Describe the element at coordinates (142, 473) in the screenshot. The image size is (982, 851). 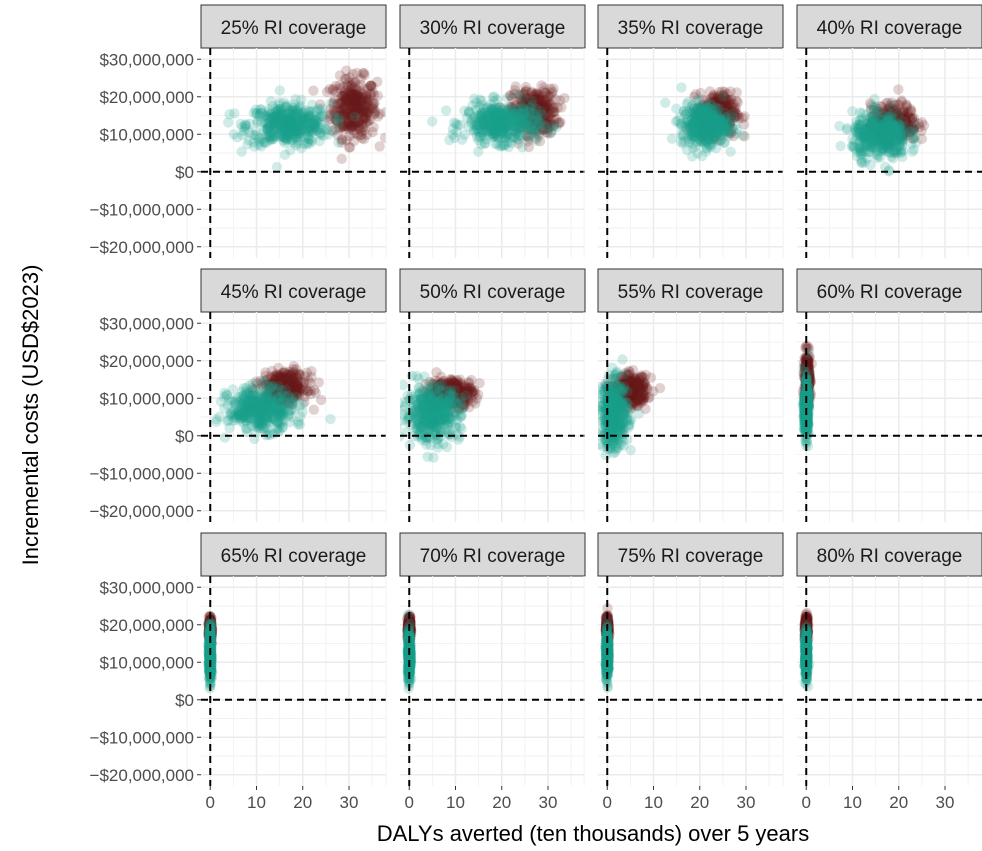
I see `y-tick-label: −$10,000,000` at that location.